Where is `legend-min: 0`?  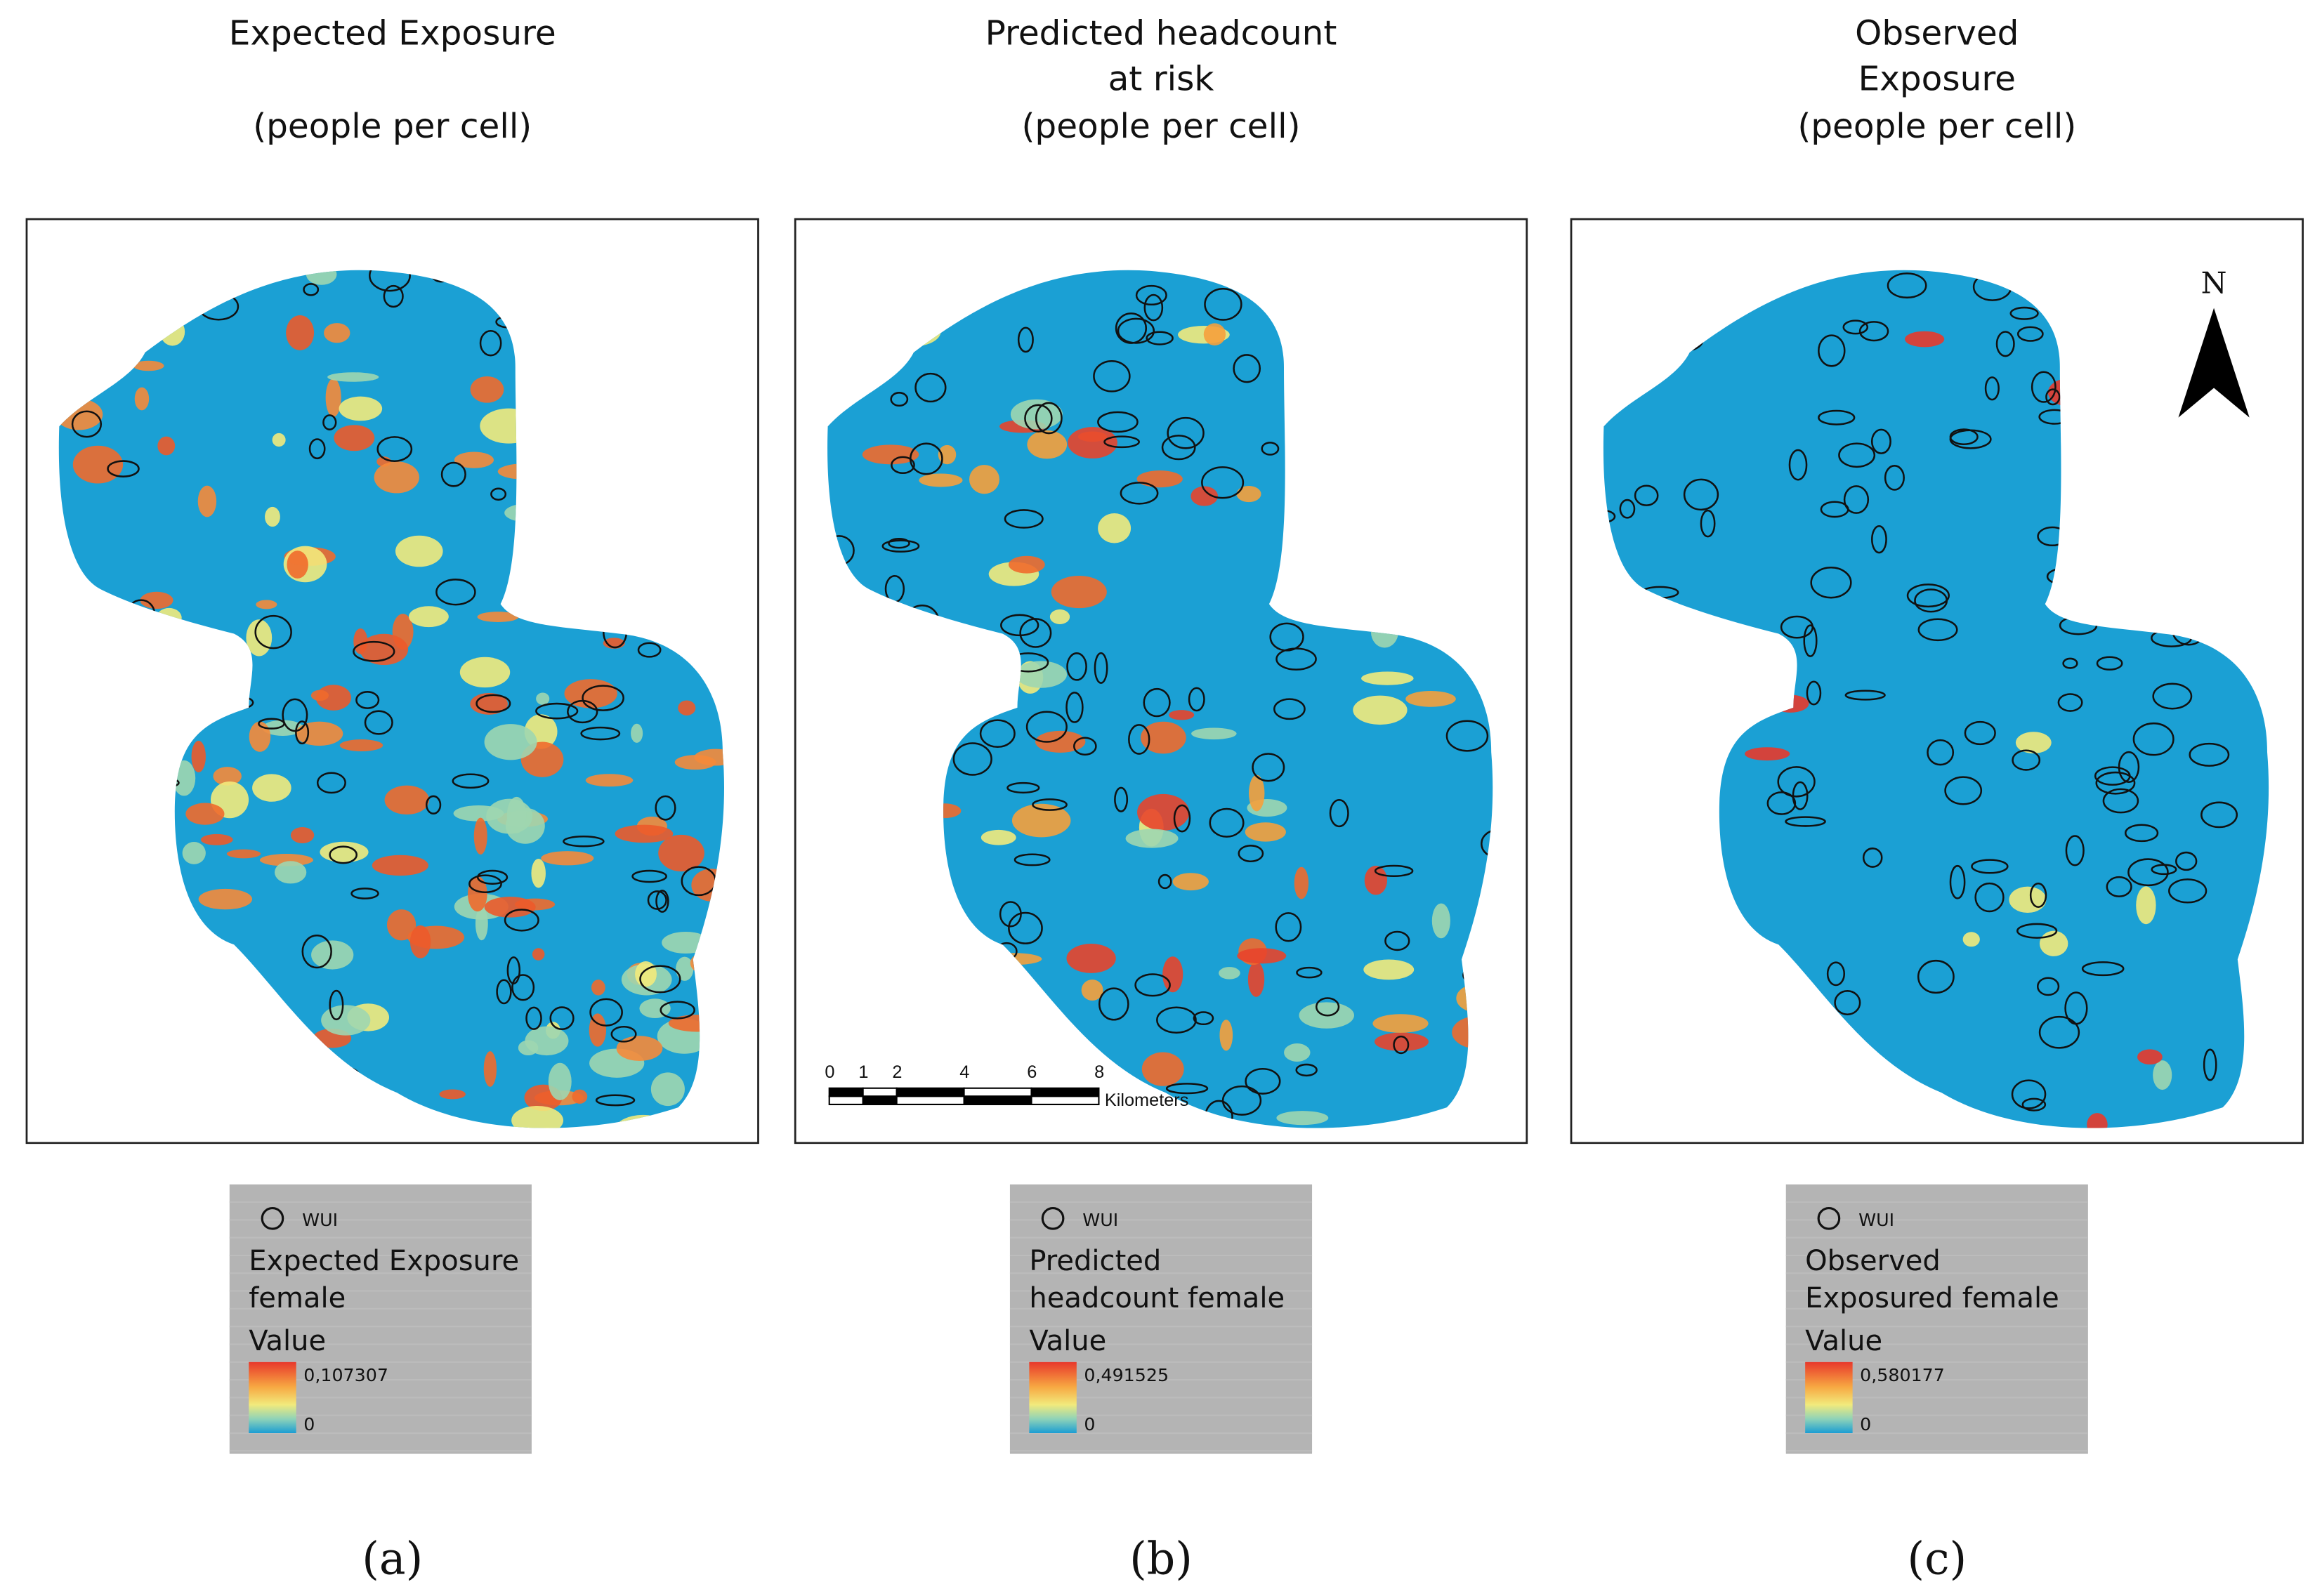
legend-min: 0 is located at coordinates (309, 1424).